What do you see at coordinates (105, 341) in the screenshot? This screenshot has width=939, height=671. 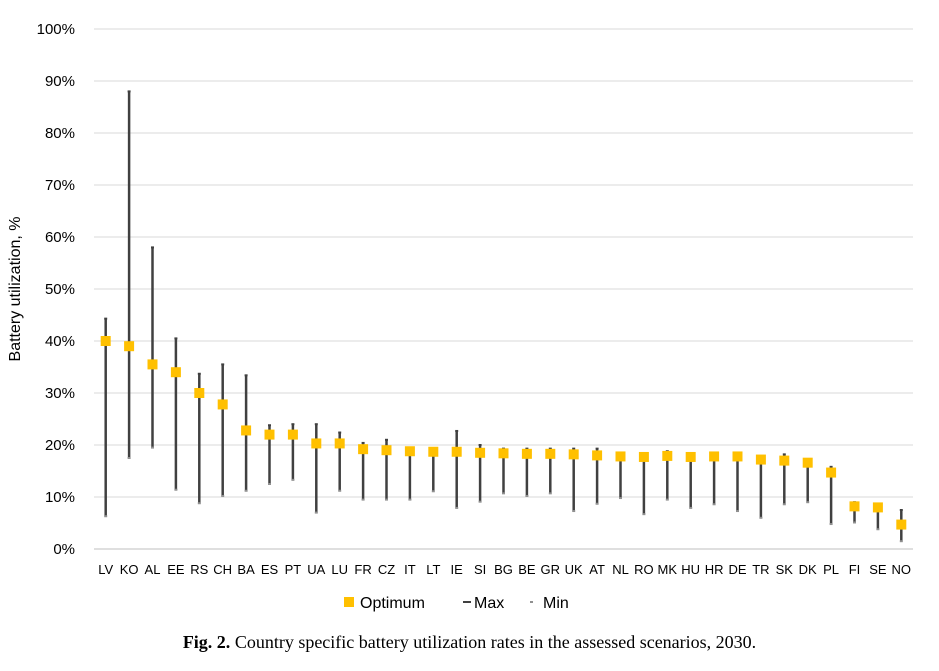 I see `optimum-marker-lv` at bounding box center [105, 341].